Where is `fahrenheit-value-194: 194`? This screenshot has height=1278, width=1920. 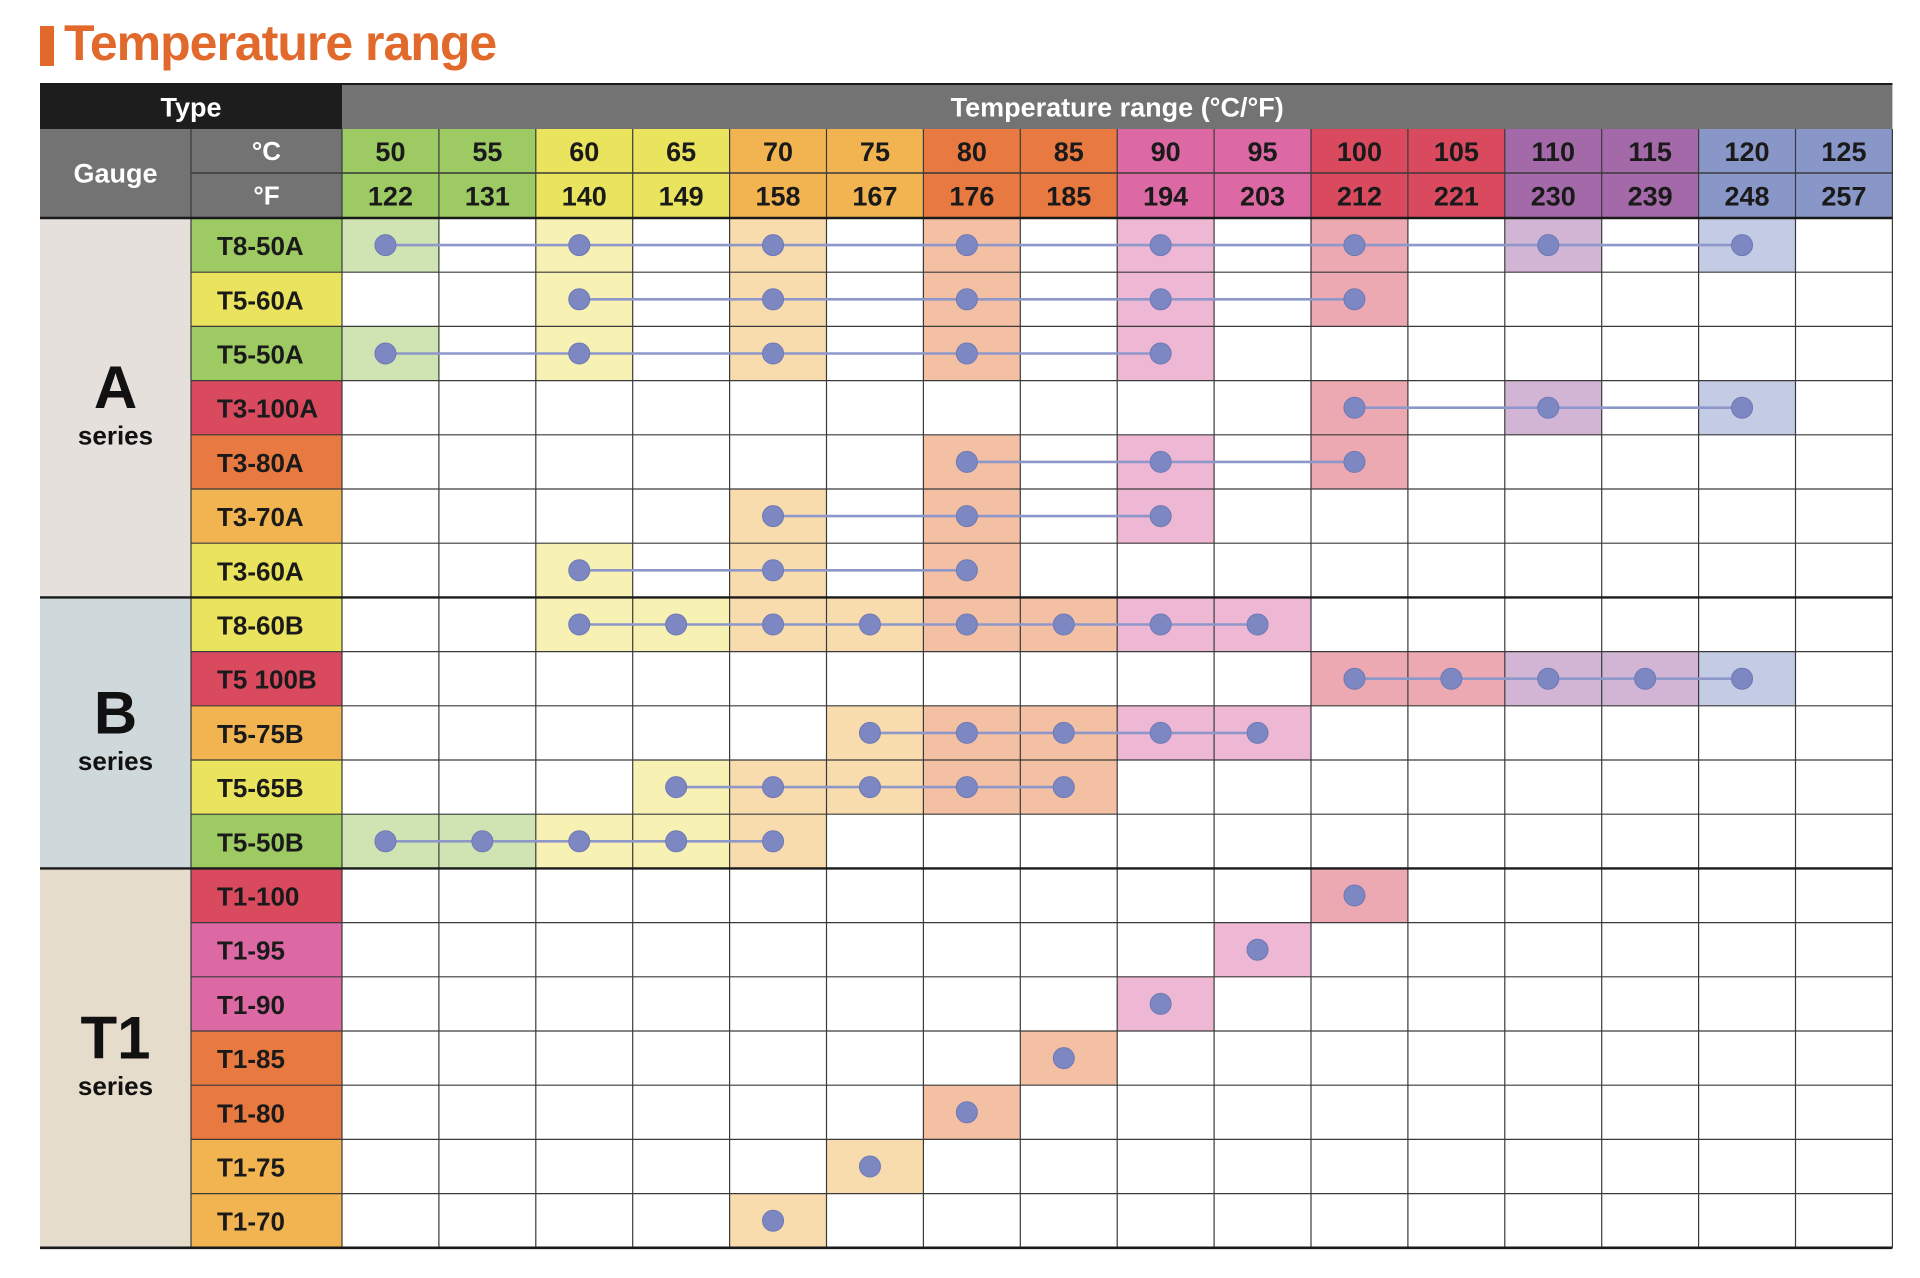 fahrenheit-value-194: 194 is located at coordinates (1165, 197).